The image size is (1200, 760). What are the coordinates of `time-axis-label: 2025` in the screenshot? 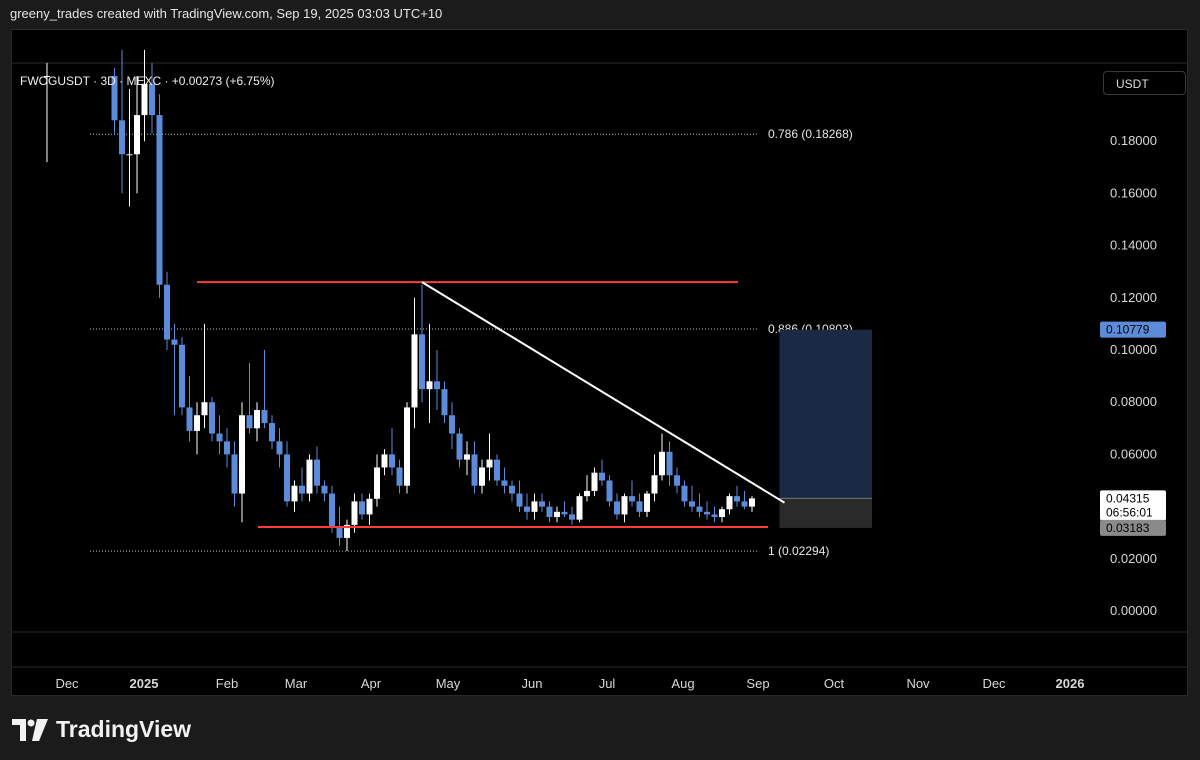 It's located at (144, 683).